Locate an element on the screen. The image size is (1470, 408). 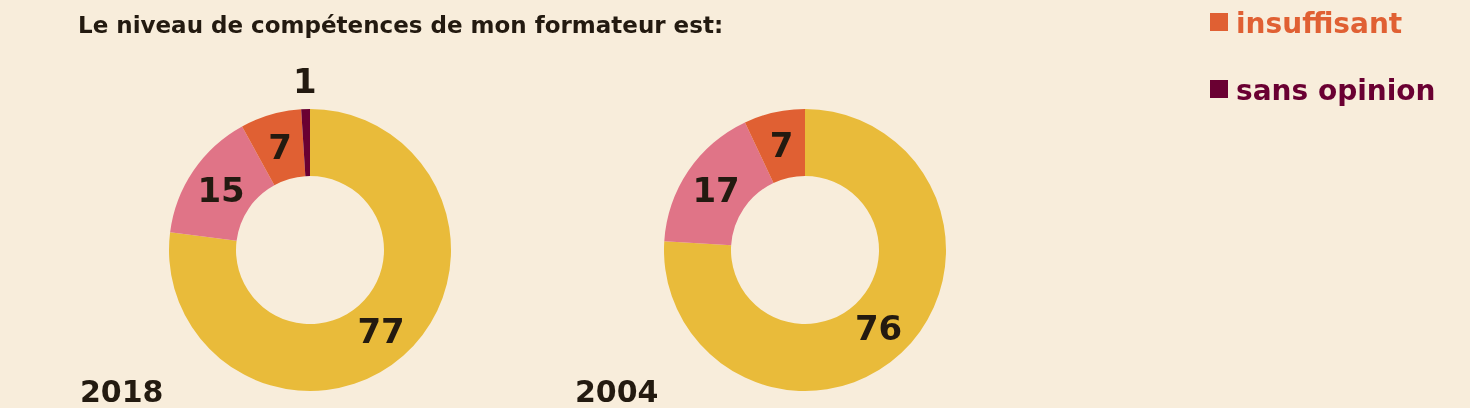
data-label: 17 is located at coordinates (716, 189).